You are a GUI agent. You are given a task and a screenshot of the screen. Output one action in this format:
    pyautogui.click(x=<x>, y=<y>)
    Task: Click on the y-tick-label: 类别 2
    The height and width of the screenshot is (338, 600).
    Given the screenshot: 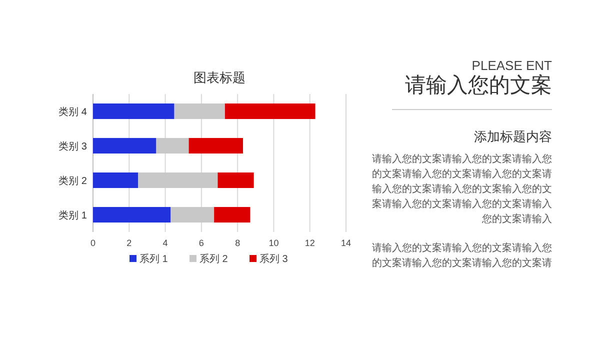 What is the action you would take?
    pyautogui.click(x=73, y=180)
    